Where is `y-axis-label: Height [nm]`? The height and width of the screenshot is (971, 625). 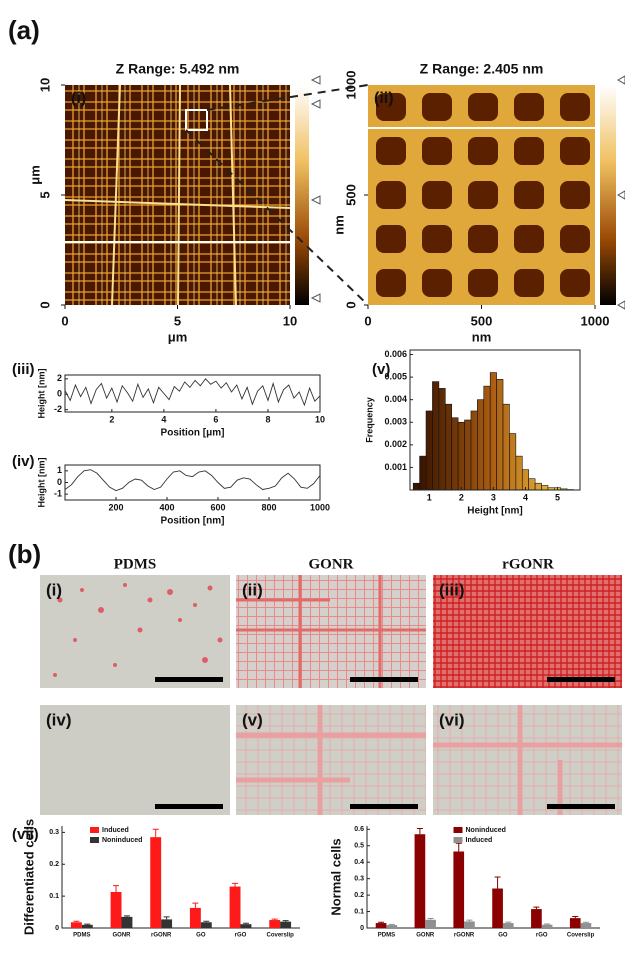 y-axis-label: Height [nm] is located at coordinates (41, 483).